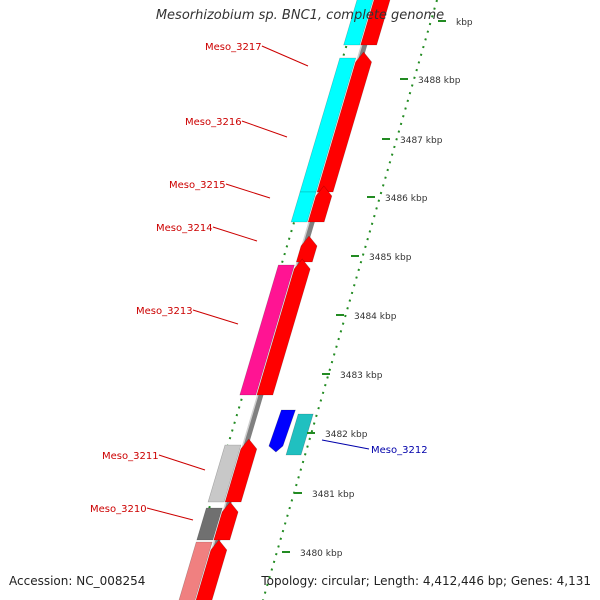  I want to click on scale-tick-label: 3487 kbp, so click(421, 141).